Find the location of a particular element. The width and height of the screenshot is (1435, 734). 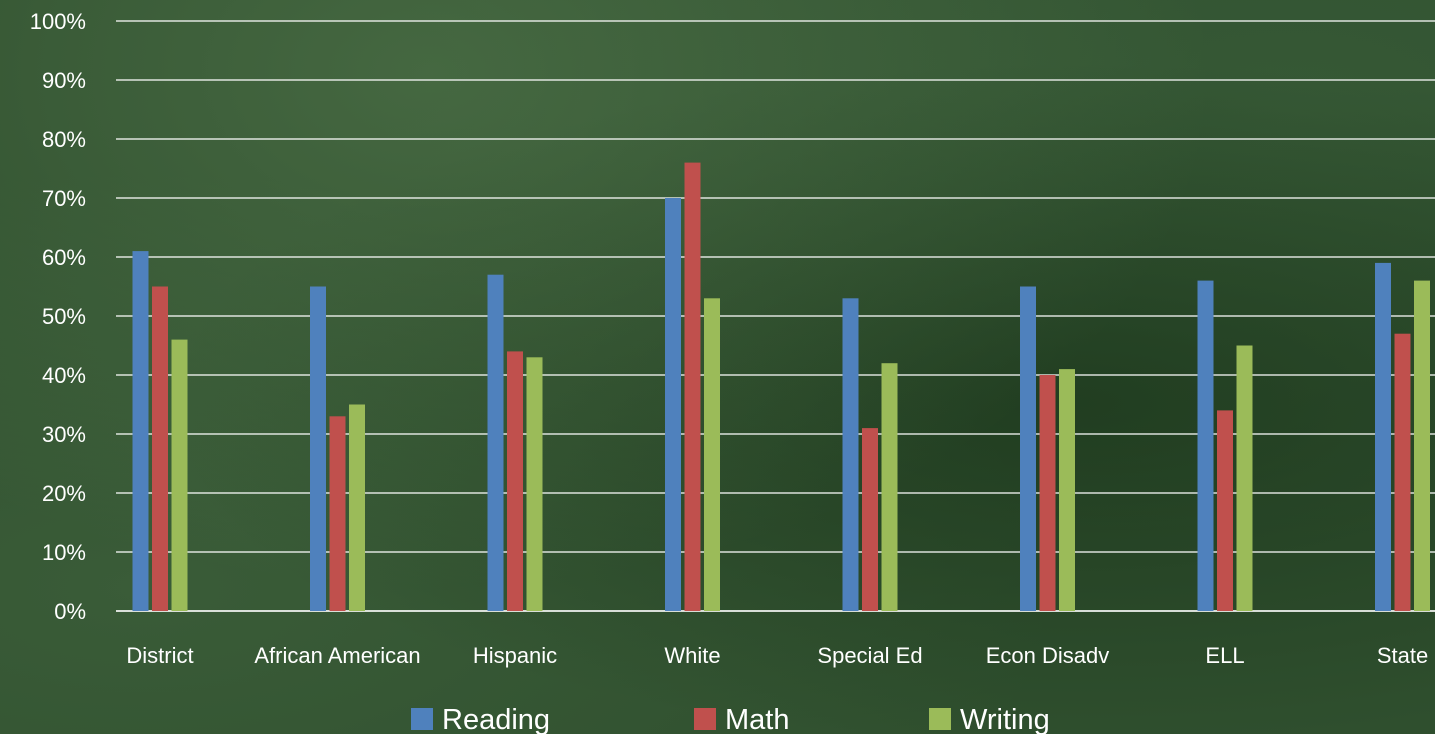

y-axis-tick-labels: 0% 10% 20% 30% 40% 50% 60% 70% 80% 90% 100% is located at coordinates (58, 316).